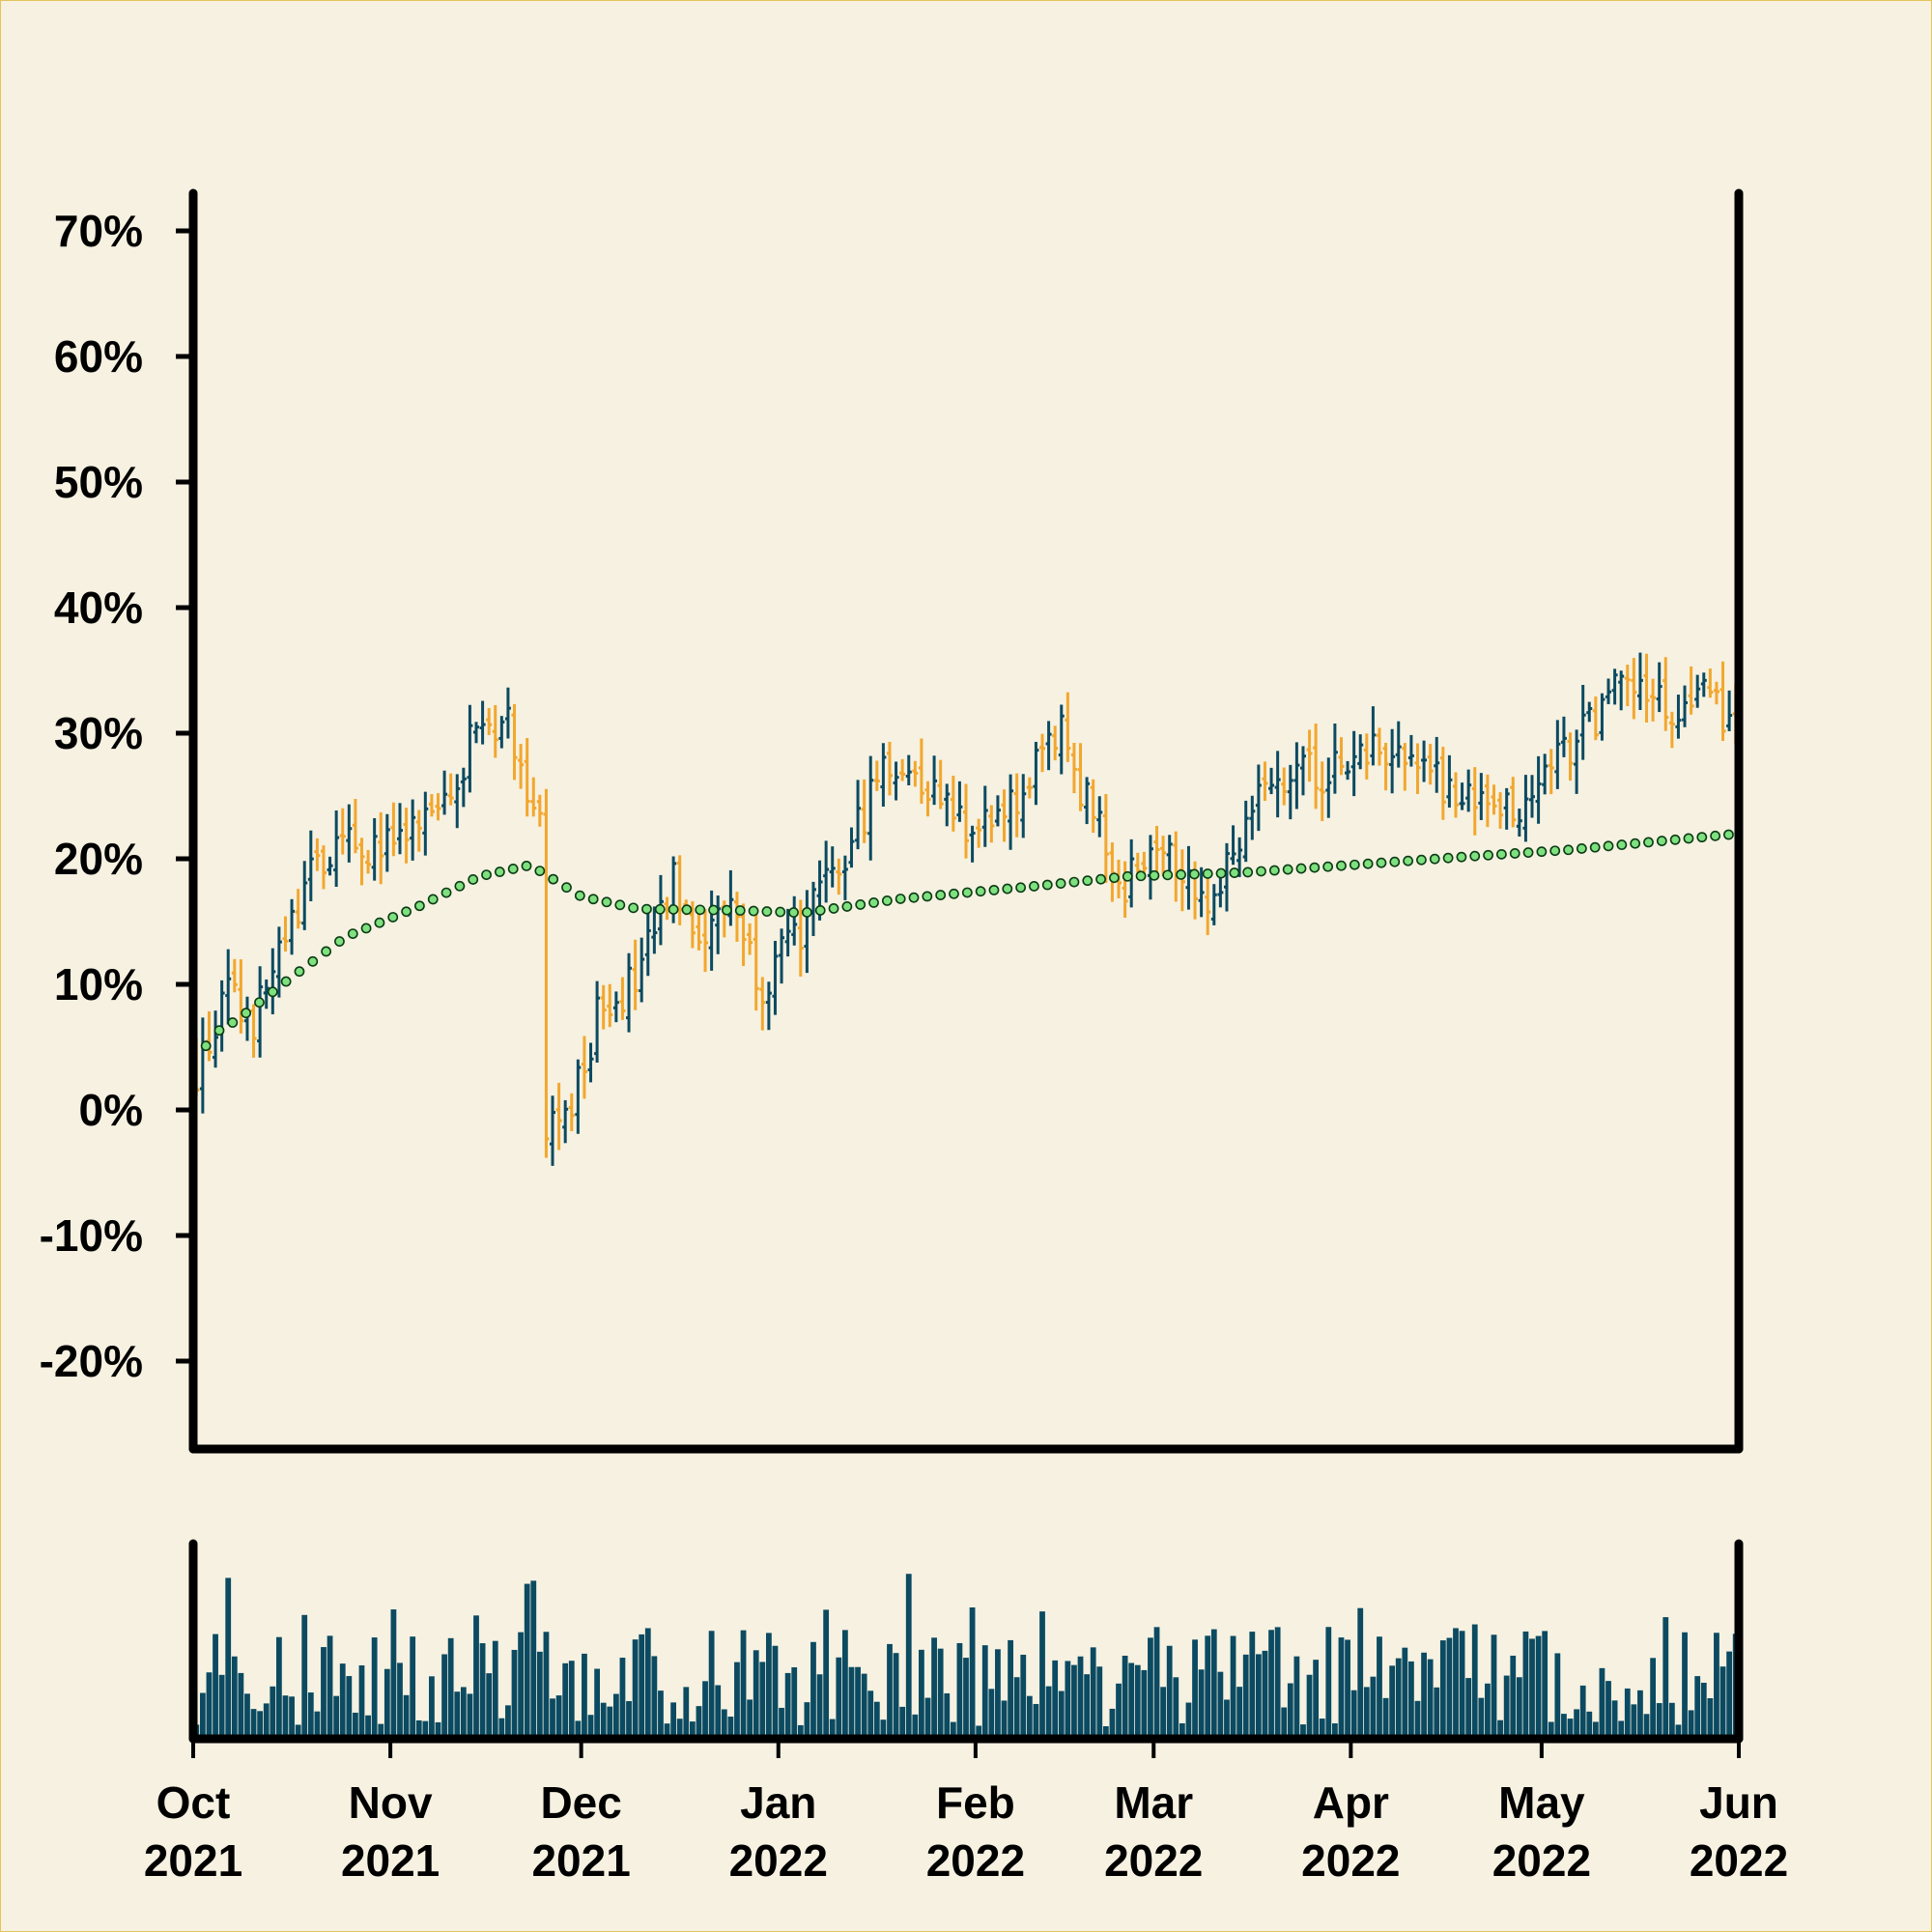  What do you see at coordinates (778, 1802) in the screenshot?
I see `x-tick-label-month: Jan` at bounding box center [778, 1802].